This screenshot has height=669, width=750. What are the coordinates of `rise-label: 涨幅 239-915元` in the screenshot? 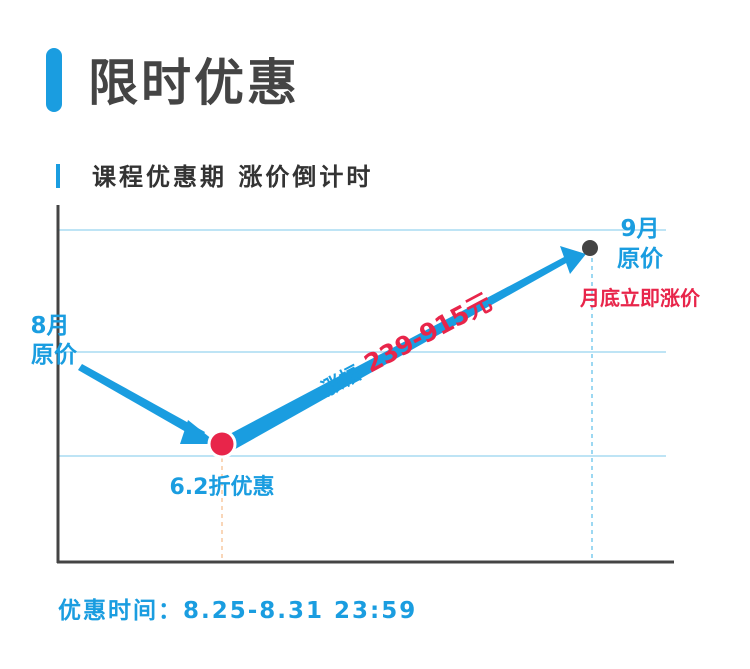 It's located at (406, 344).